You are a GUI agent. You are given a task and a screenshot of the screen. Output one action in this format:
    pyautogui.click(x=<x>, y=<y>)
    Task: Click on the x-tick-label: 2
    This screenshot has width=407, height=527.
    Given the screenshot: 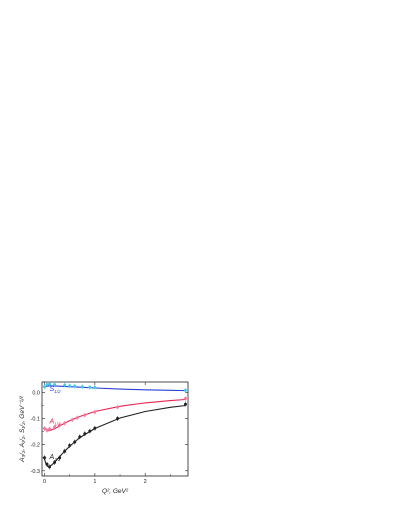 What is the action you would take?
    pyautogui.click(x=145, y=482)
    